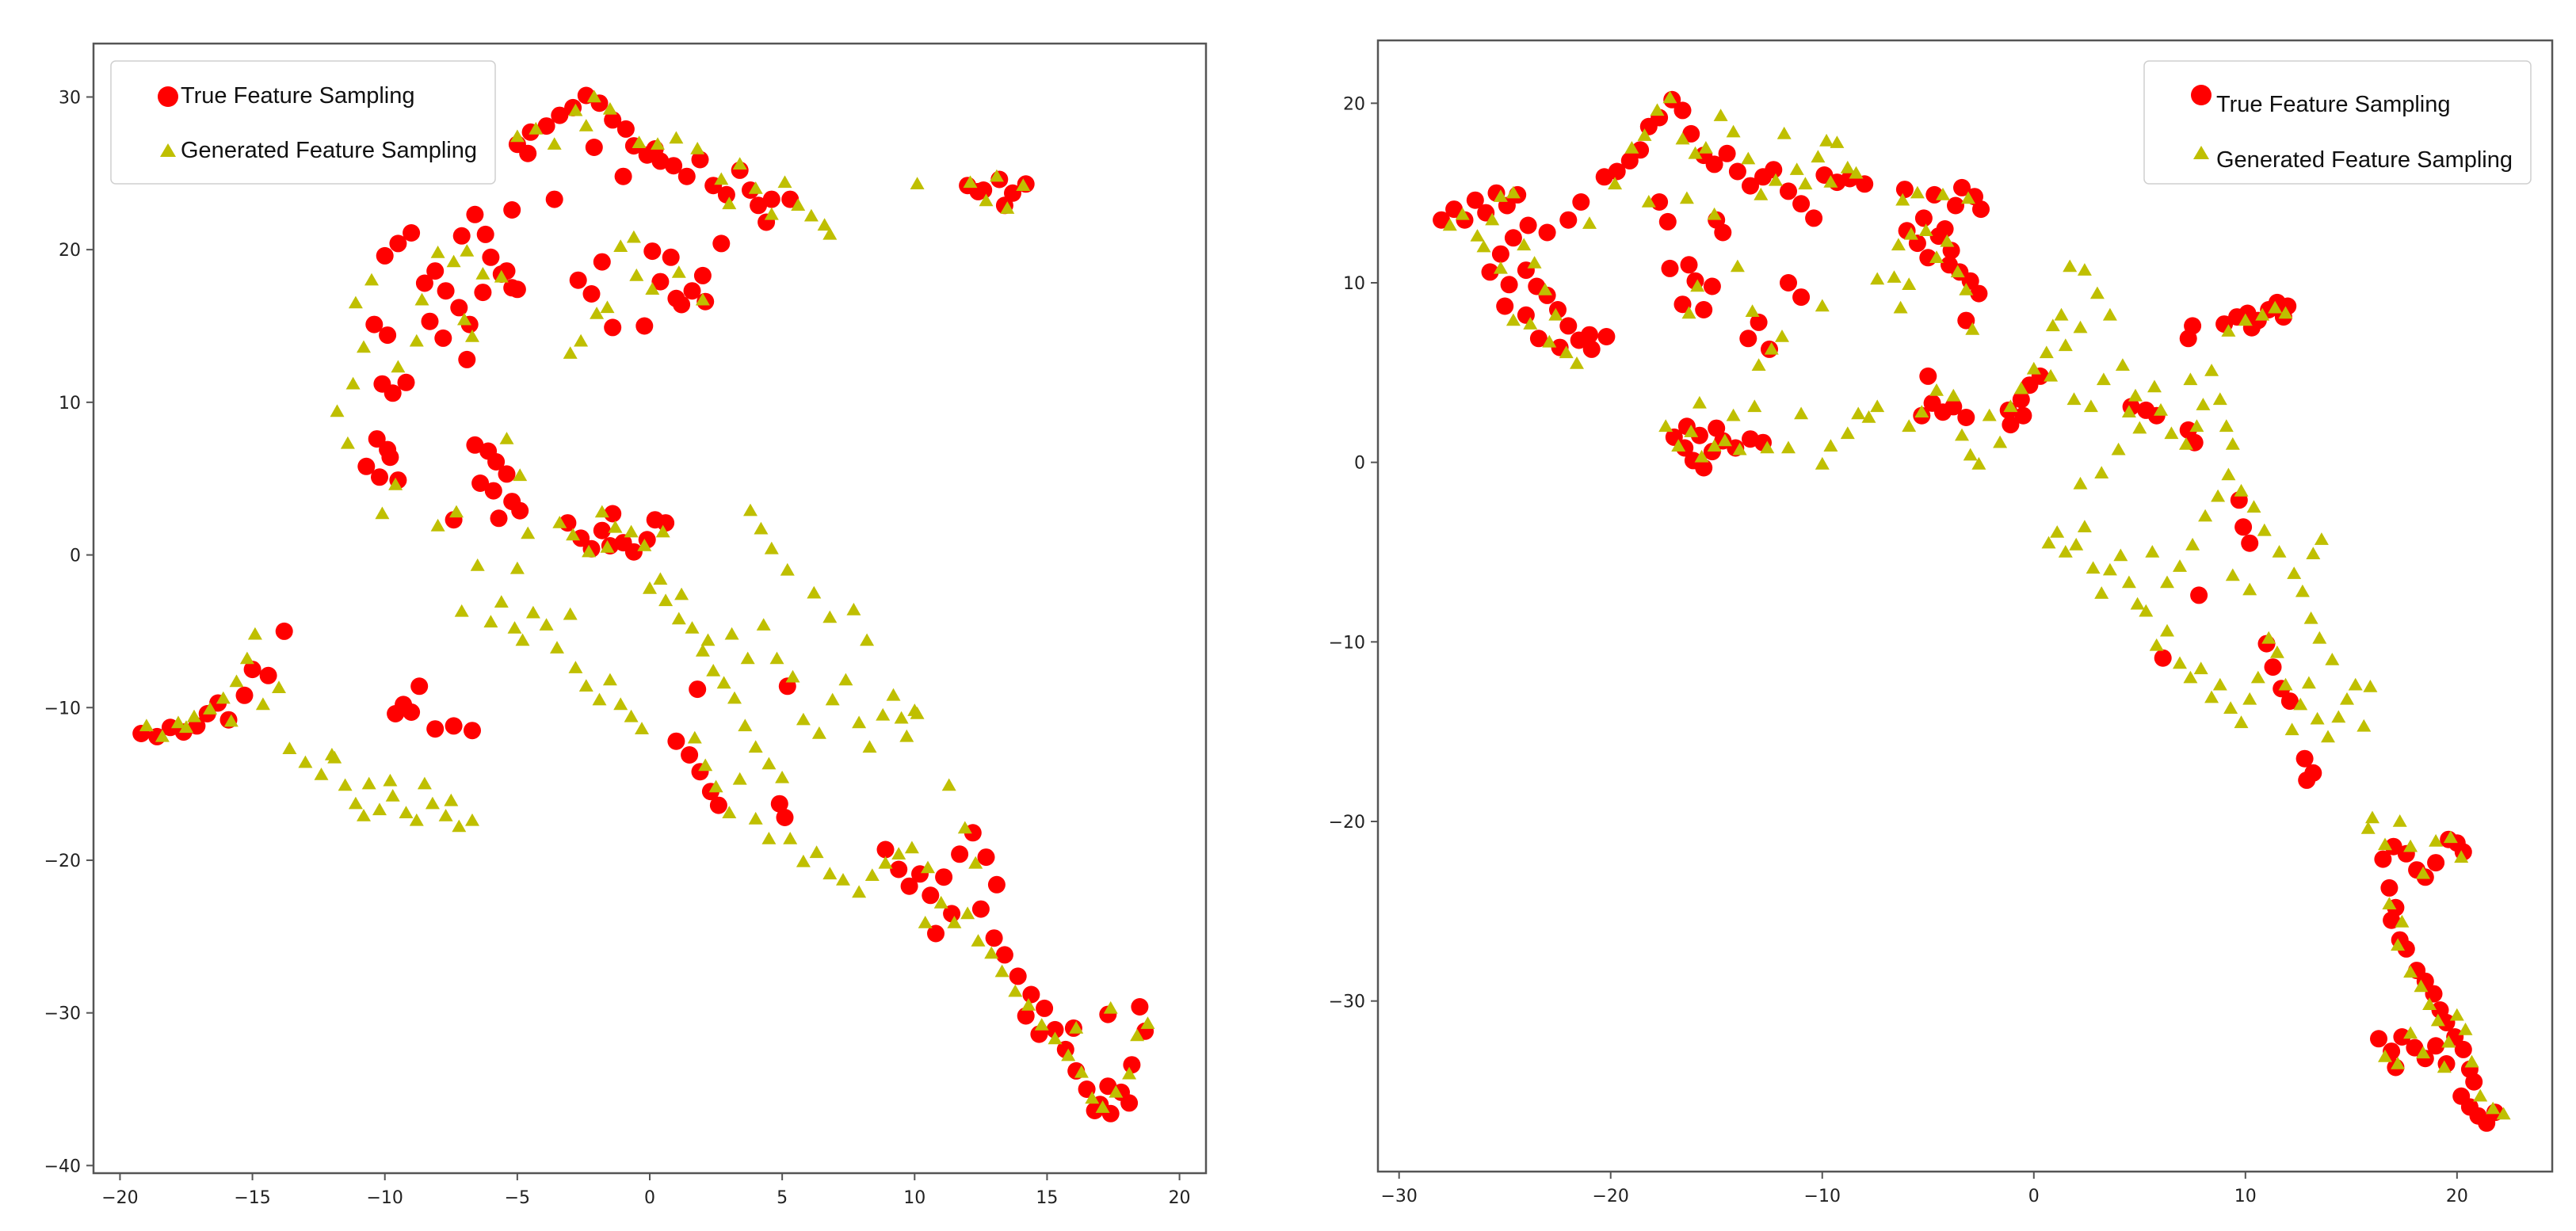  Describe the element at coordinates (1347, 643) in the screenshot. I see `right-y-tick-label: −10` at that location.